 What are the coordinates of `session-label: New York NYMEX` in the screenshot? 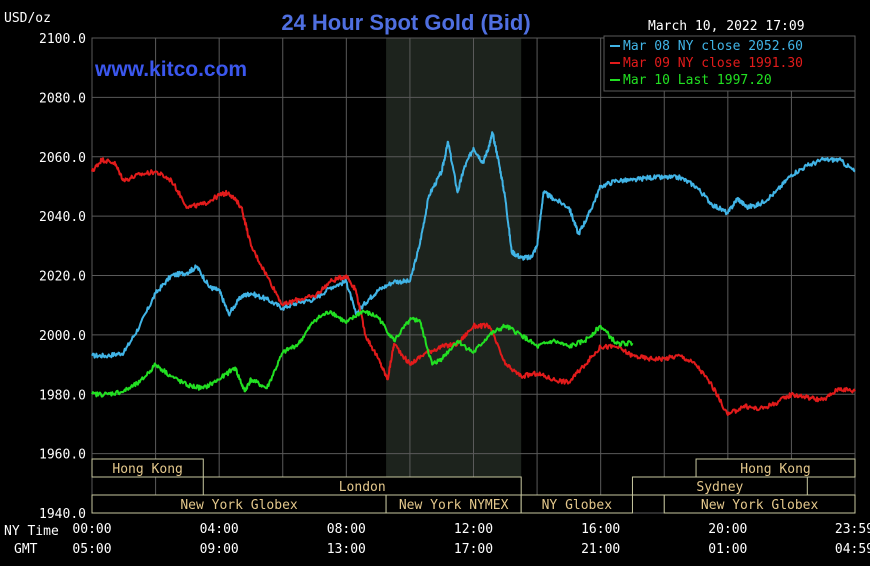 It's located at (454, 505).